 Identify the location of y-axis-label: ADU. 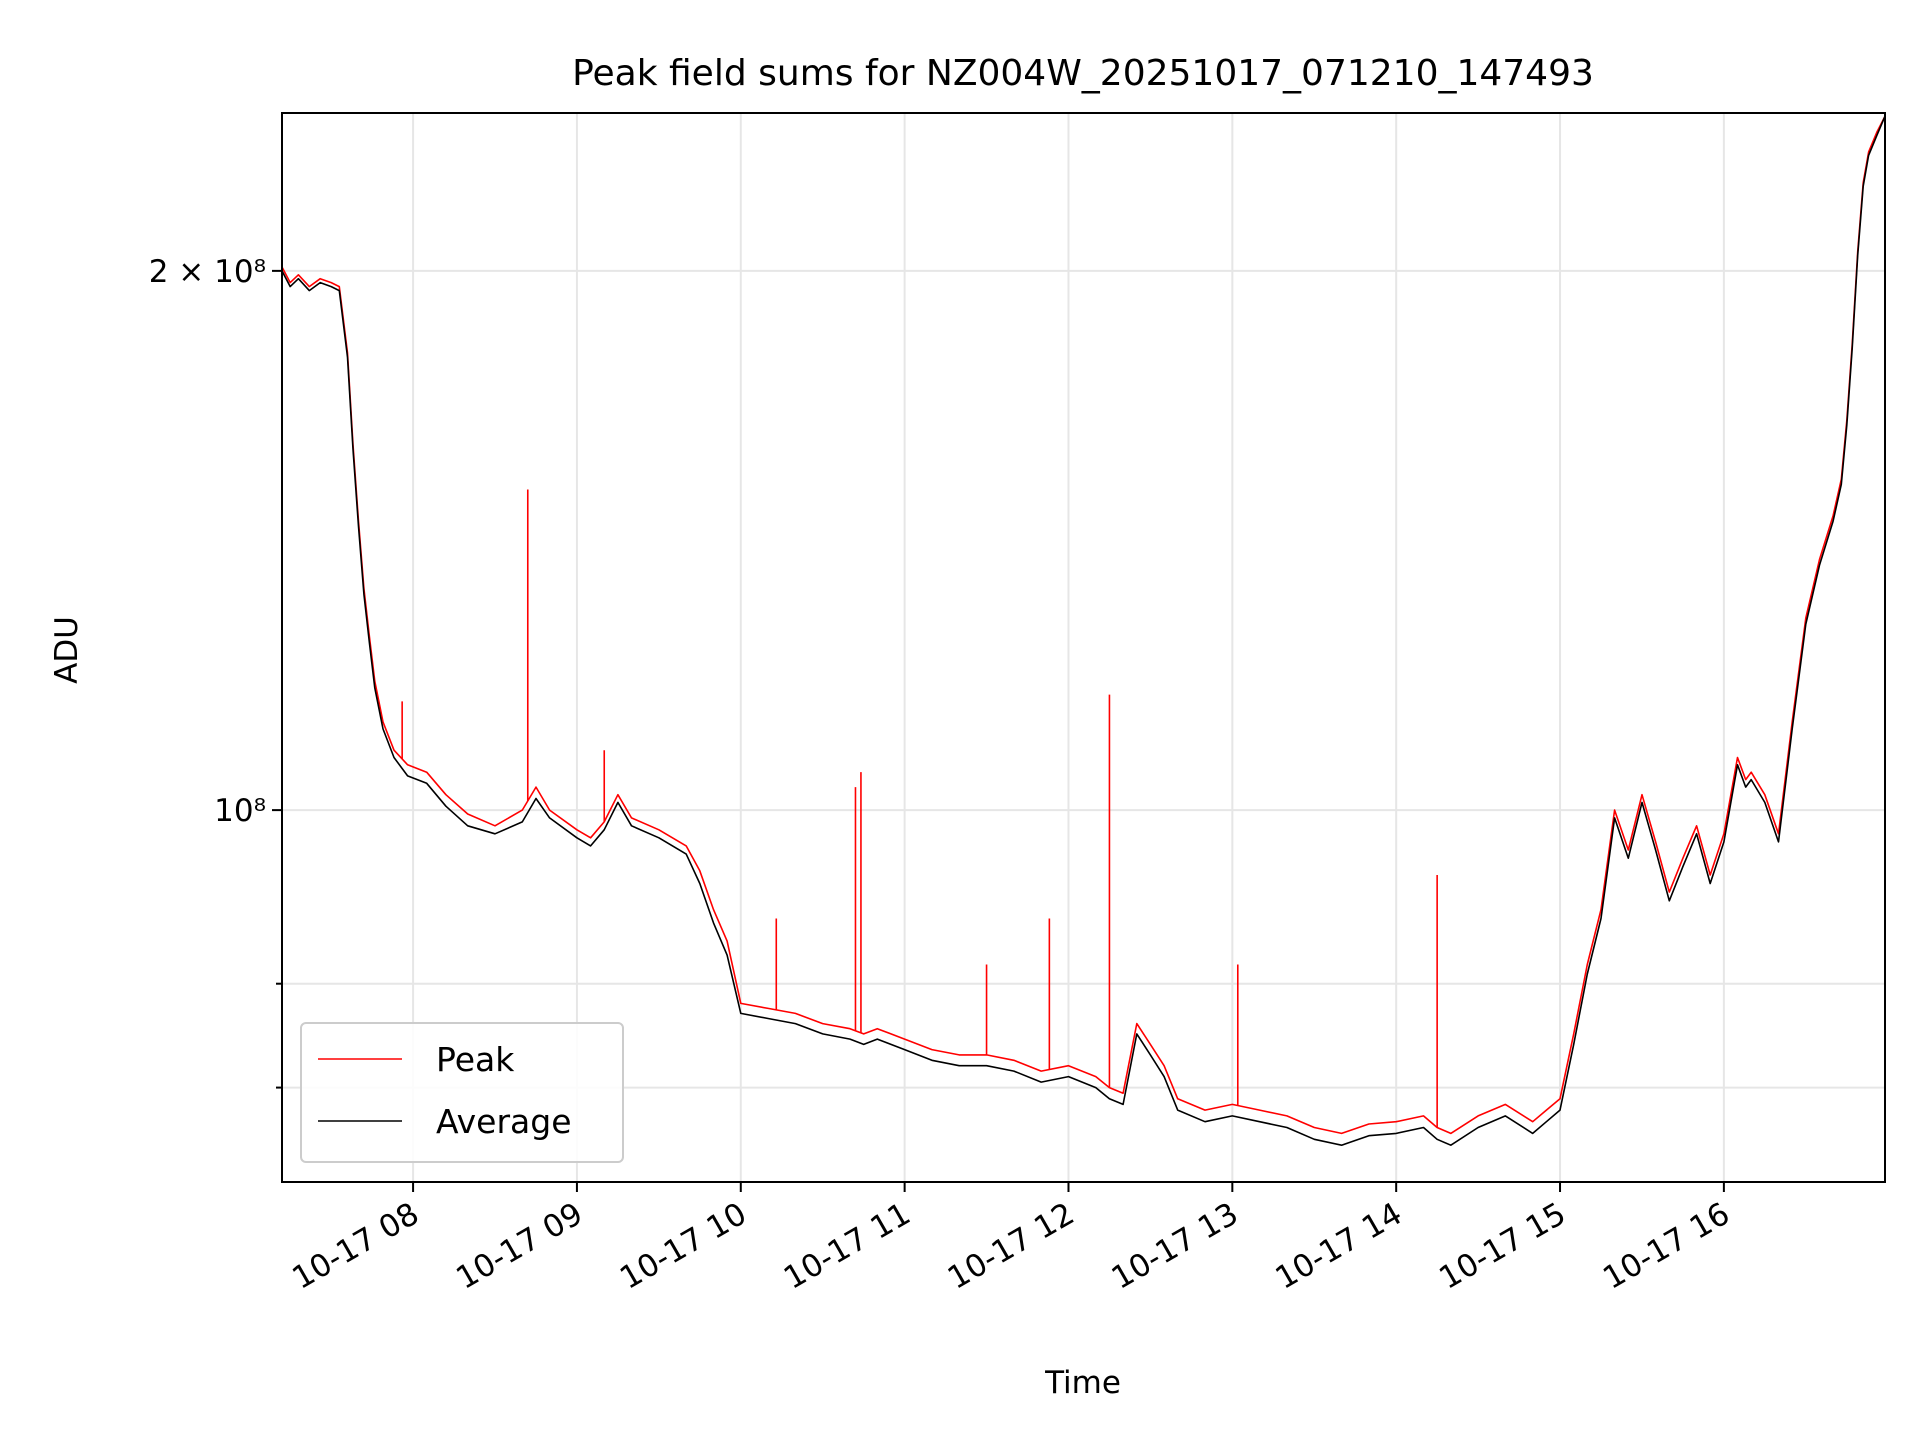
(67, 650).